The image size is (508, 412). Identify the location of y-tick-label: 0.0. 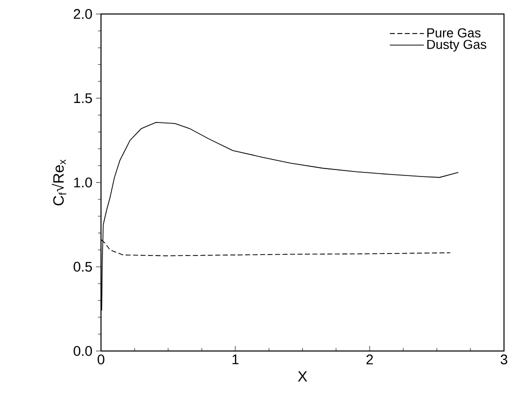
(83, 351).